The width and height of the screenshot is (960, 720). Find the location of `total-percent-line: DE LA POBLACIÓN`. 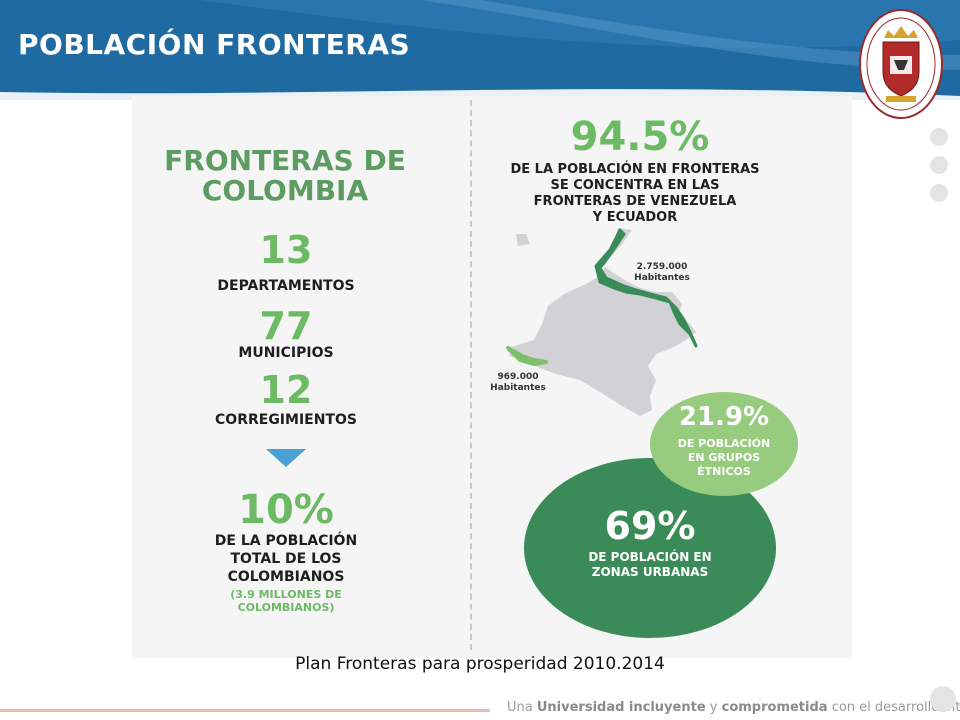

total-percent-line: DE LA POBLACIÓN is located at coordinates (286, 541).